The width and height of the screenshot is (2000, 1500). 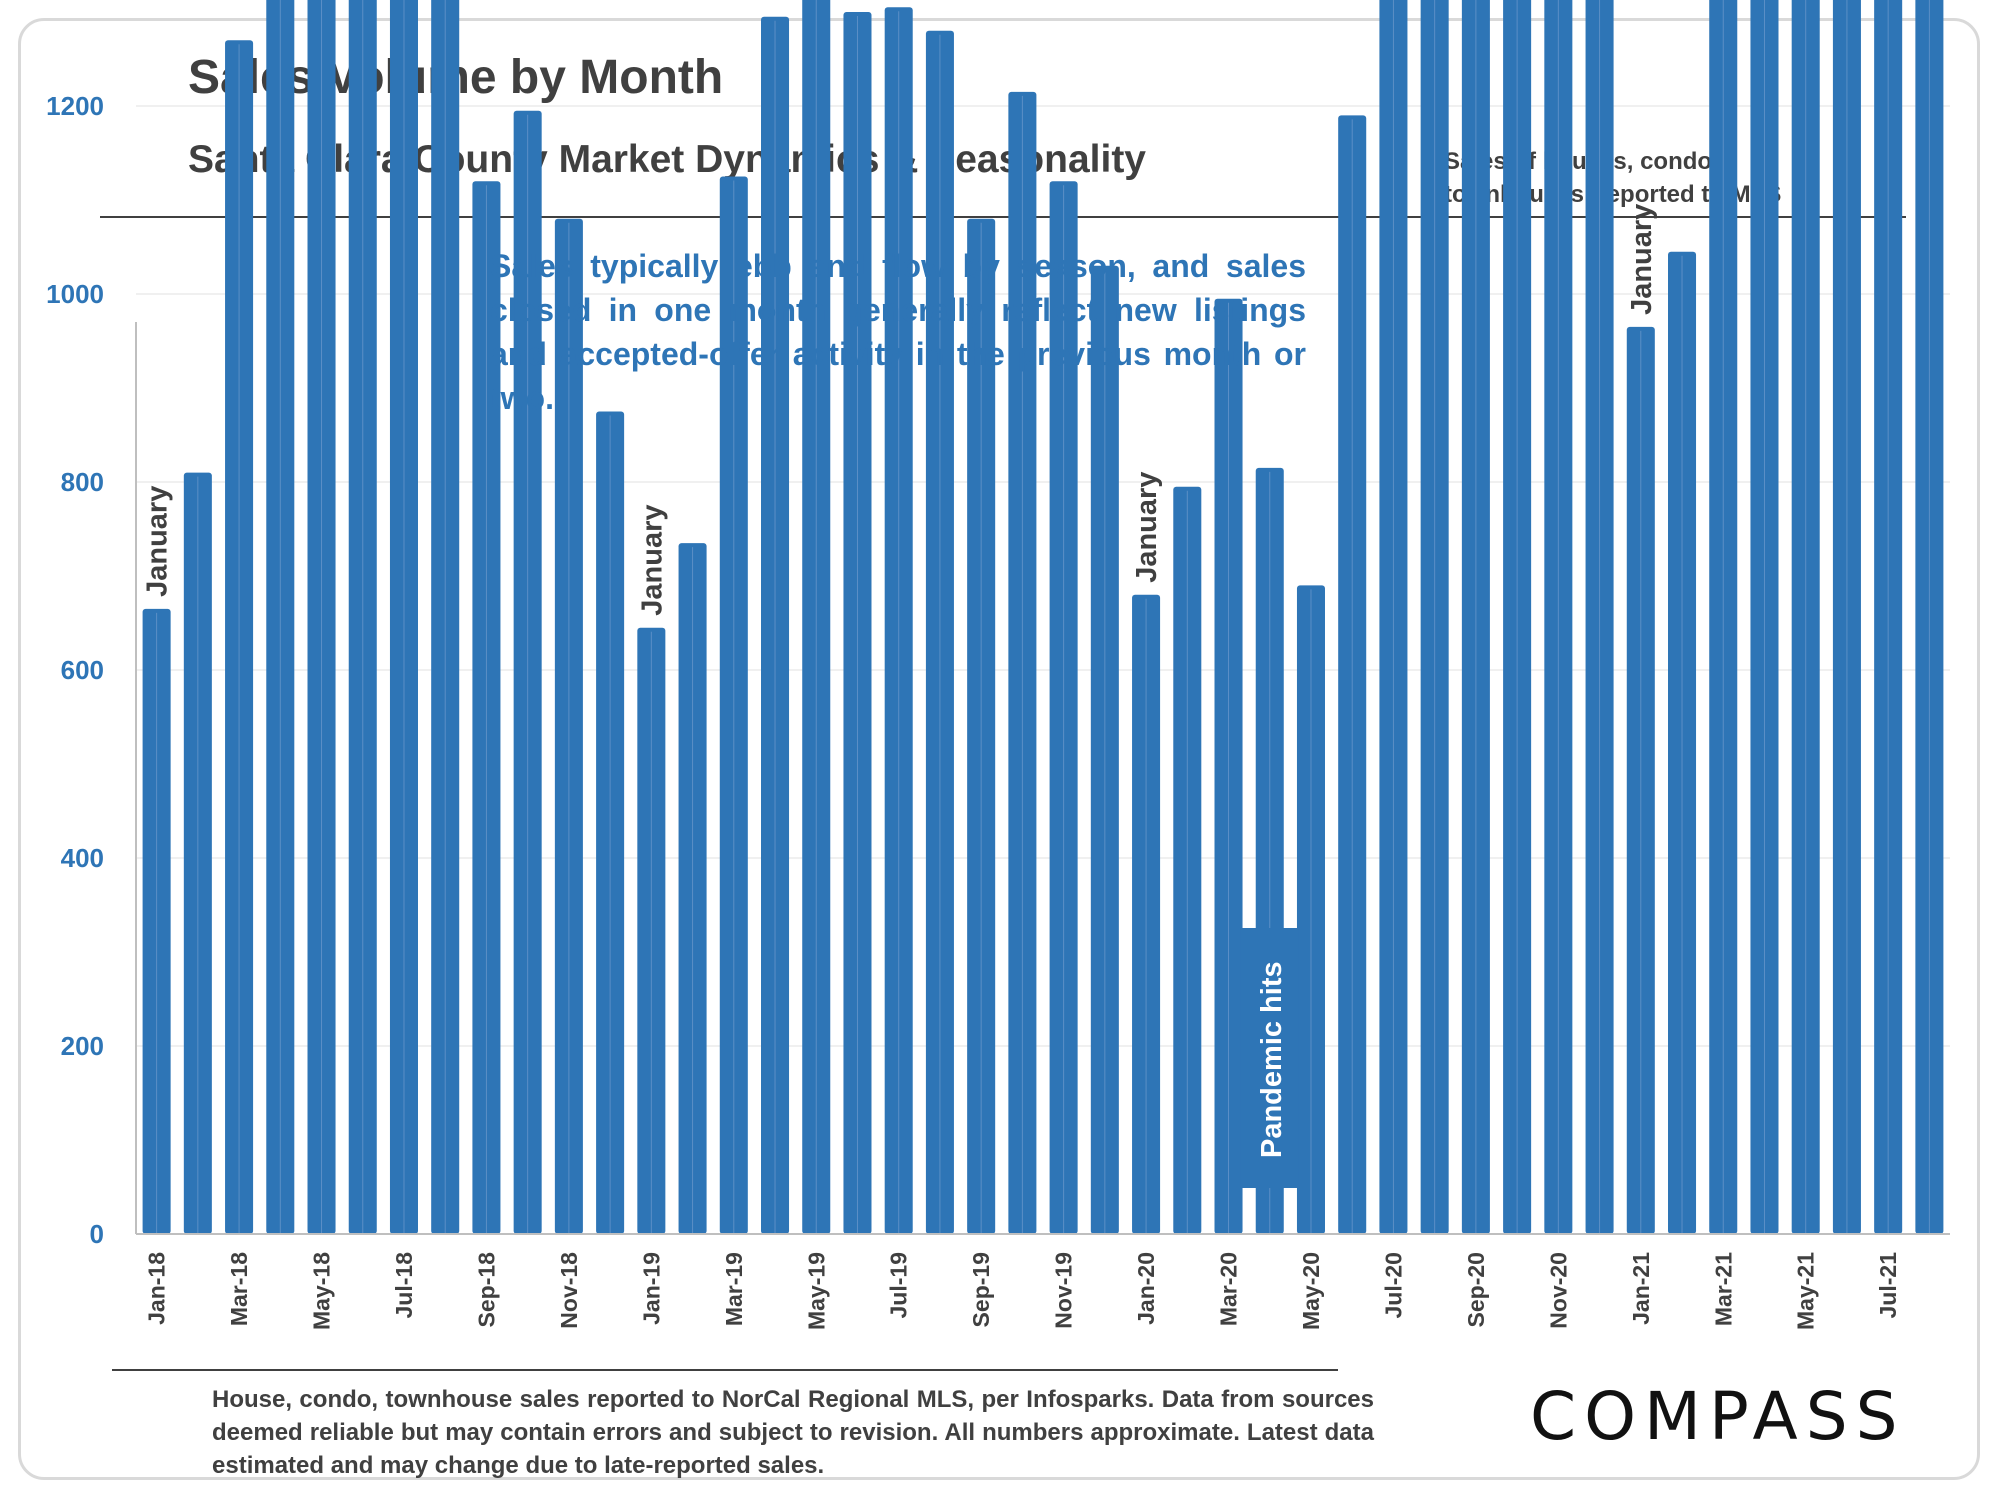 I want to click on x-tick-label: Nov-20, so click(x=1558, y=1290).